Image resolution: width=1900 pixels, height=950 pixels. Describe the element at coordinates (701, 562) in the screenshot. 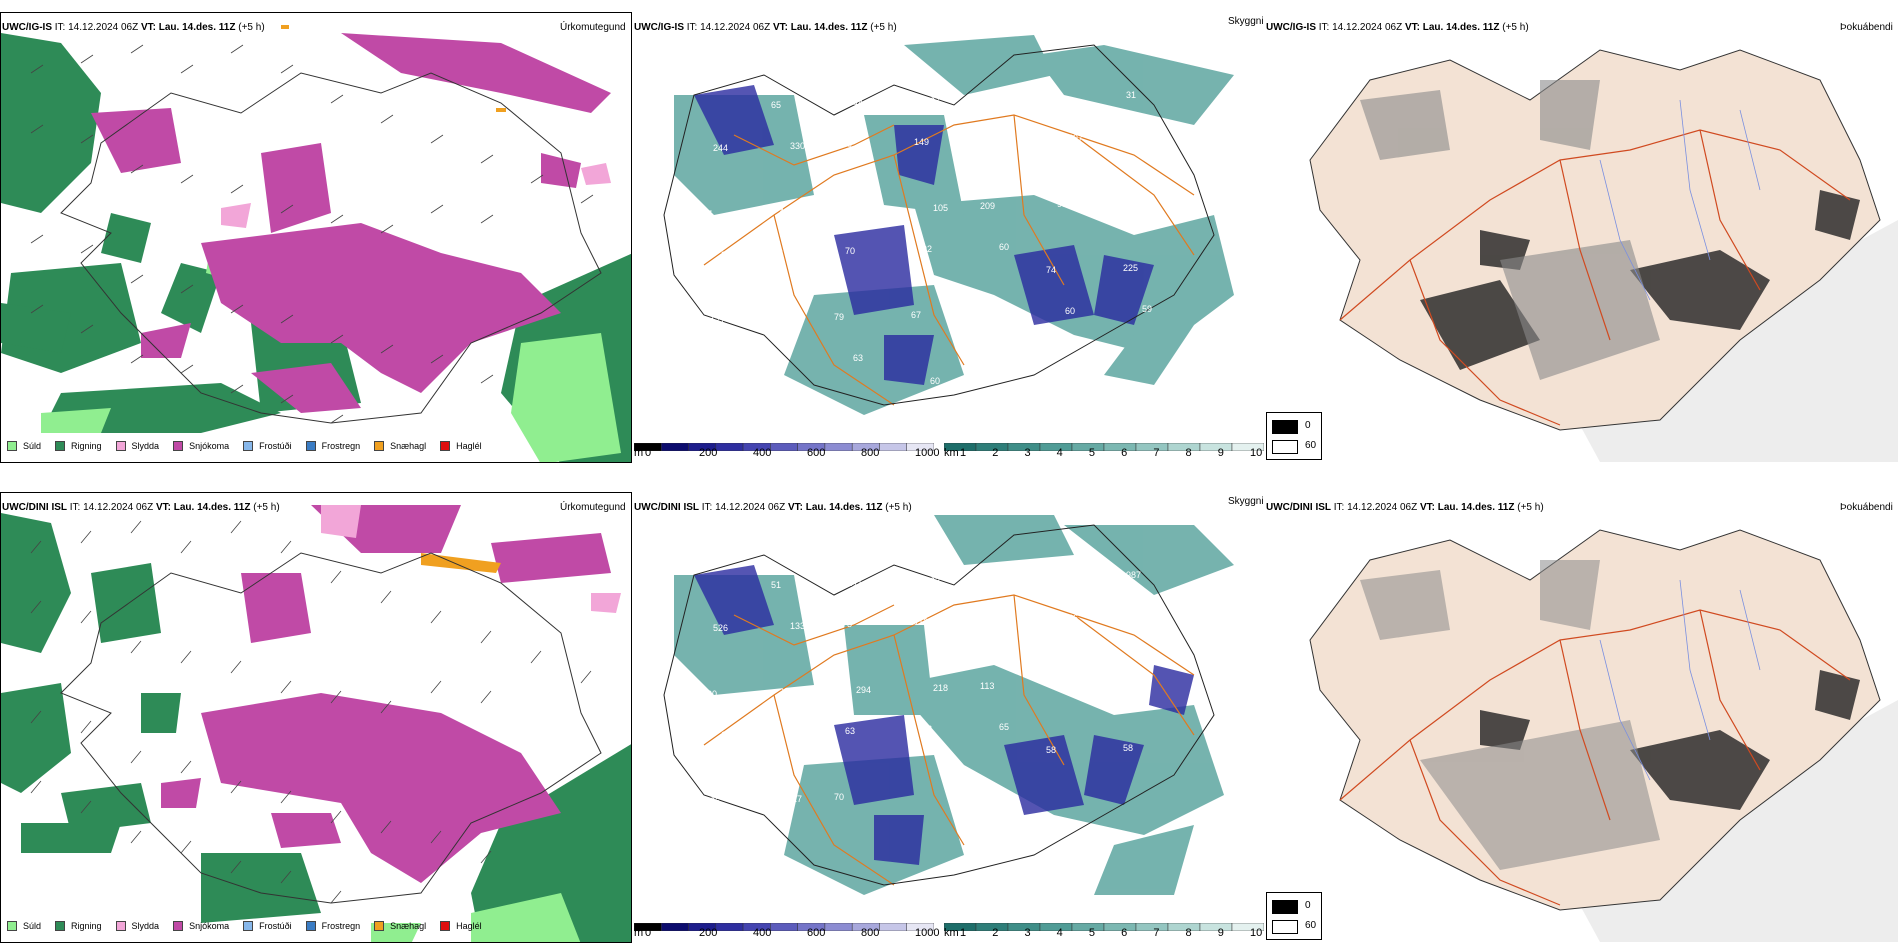

I see `cloud-base-label: 101` at that location.